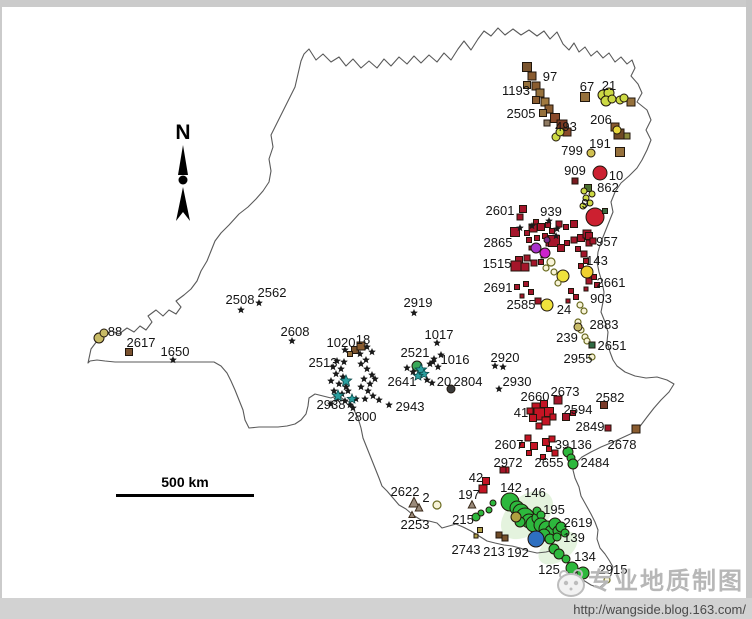 The width and height of the screenshot is (752, 619). What do you see at coordinates (535, 396) in the screenshot?
I see `sample-label: 2660` at bounding box center [535, 396].